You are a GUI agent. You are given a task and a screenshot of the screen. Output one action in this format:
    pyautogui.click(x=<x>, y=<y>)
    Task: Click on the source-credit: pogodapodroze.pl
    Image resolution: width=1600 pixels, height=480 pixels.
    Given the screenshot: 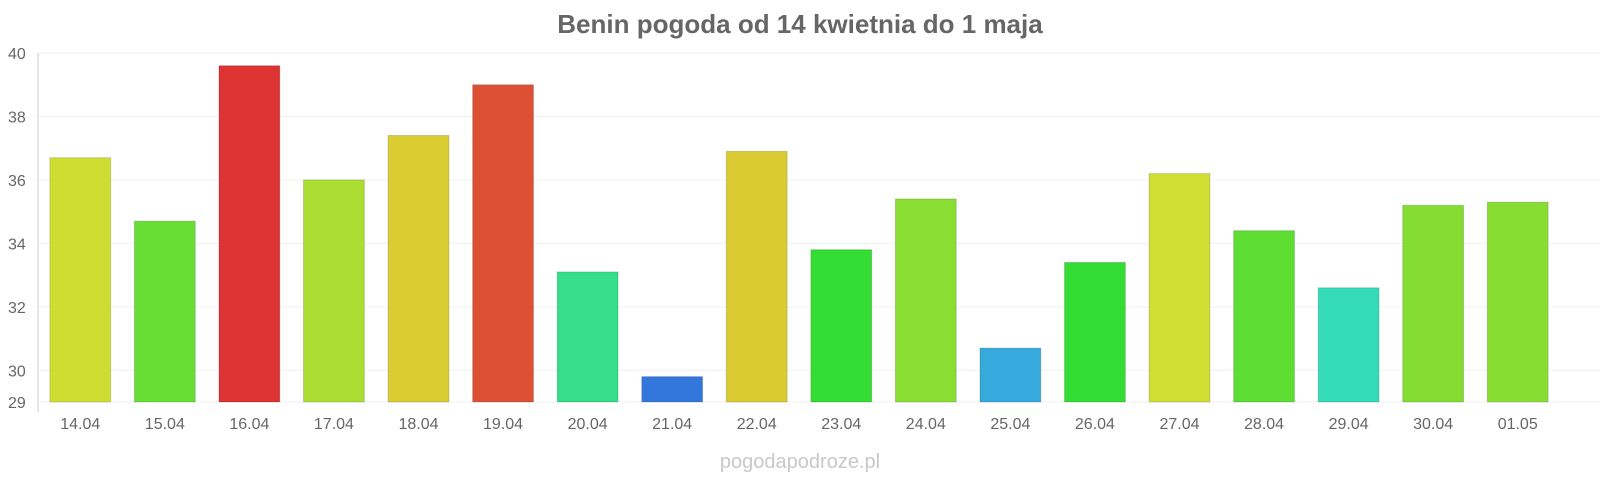 What is the action you would take?
    pyautogui.click(x=800, y=462)
    